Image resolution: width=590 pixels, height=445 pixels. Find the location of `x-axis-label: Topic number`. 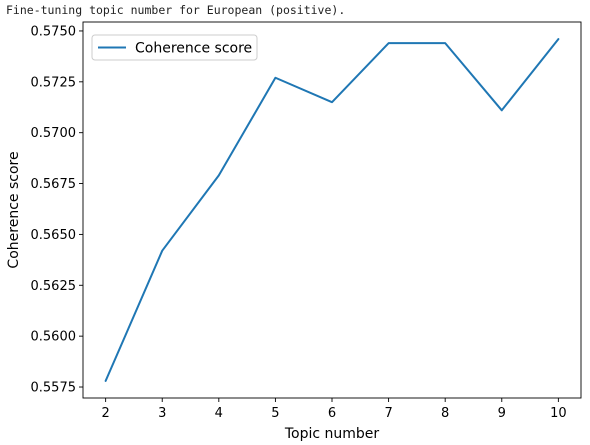

x-axis-label: Topic number is located at coordinates (332, 434).